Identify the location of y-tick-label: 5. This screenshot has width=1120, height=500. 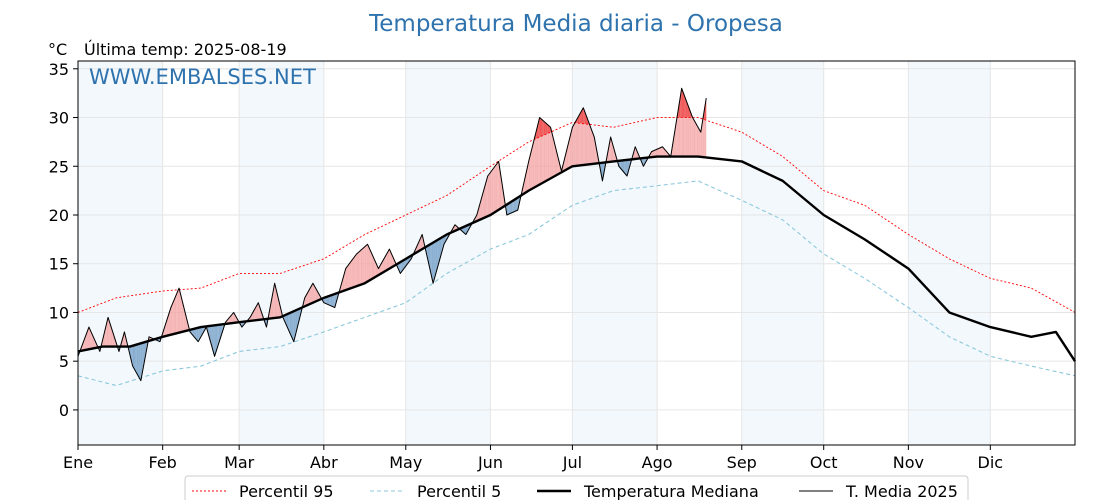
(64, 361).